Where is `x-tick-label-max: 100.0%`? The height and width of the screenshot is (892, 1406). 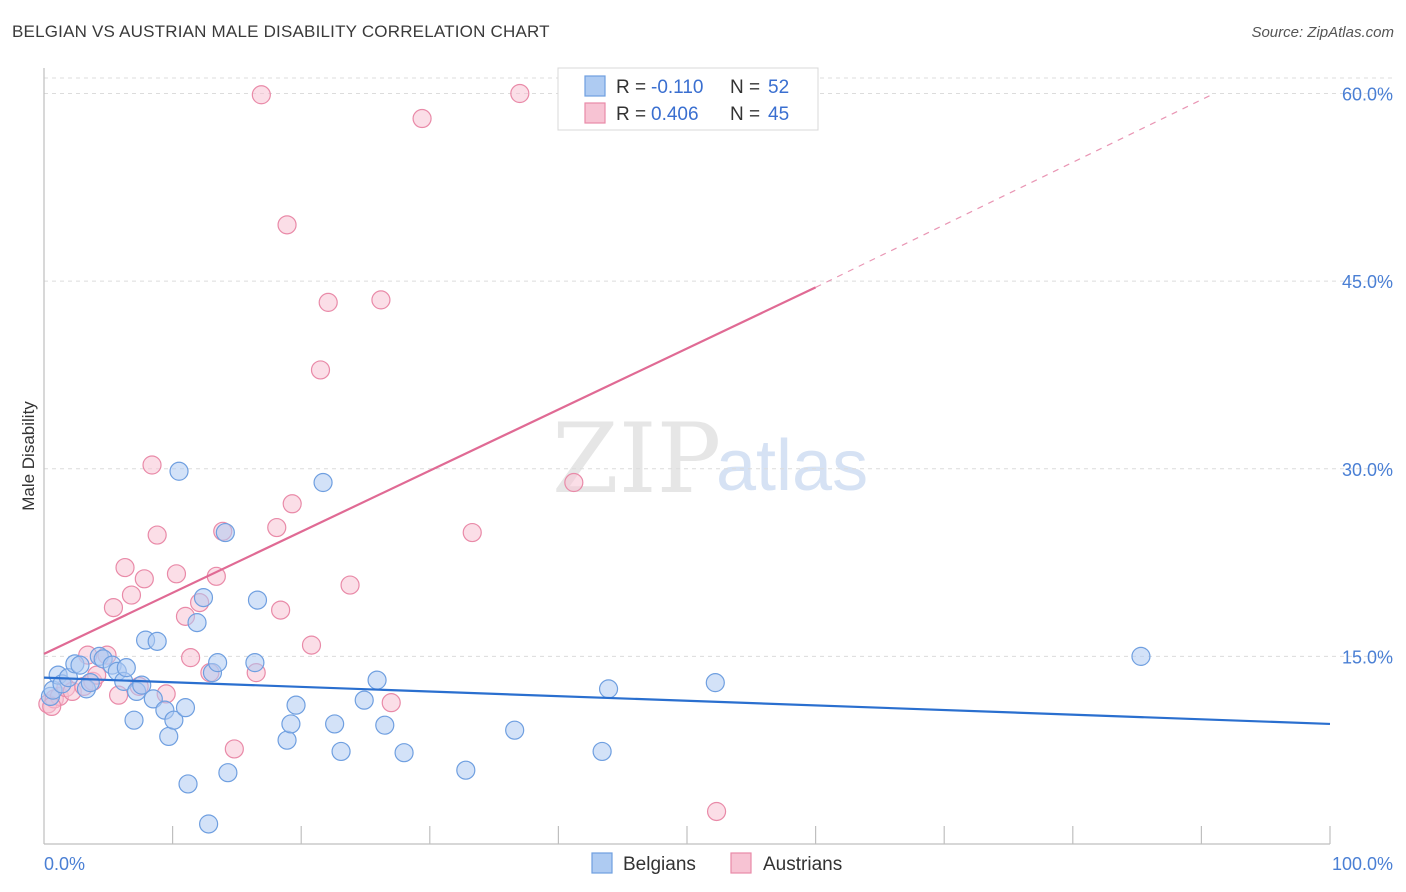 x-tick-label-max: 100.0% is located at coordinates (1362, 864).